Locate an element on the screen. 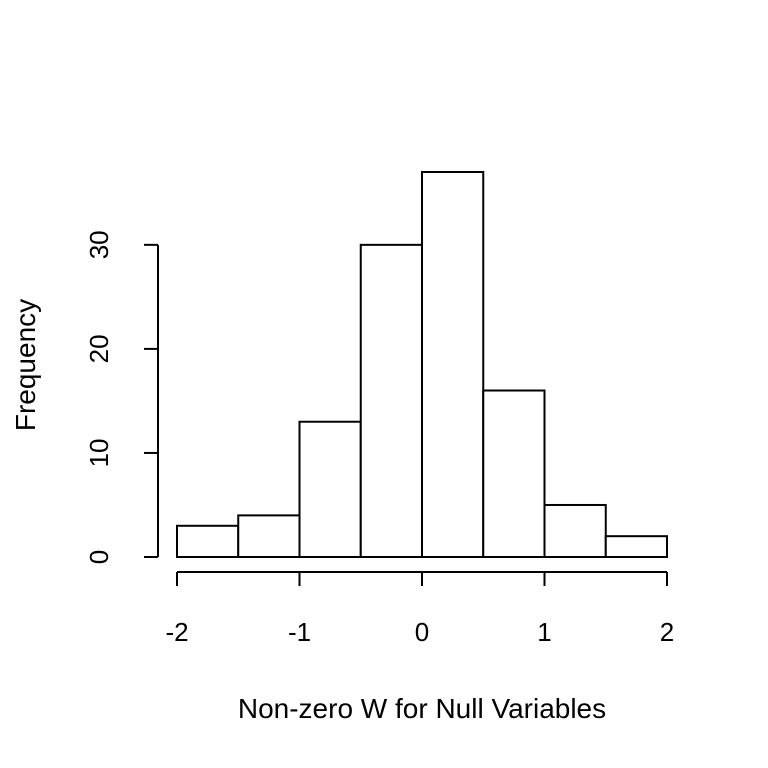 The image size is (768, 768). x-tick-label: 2 is located at coordinates (667, 632).